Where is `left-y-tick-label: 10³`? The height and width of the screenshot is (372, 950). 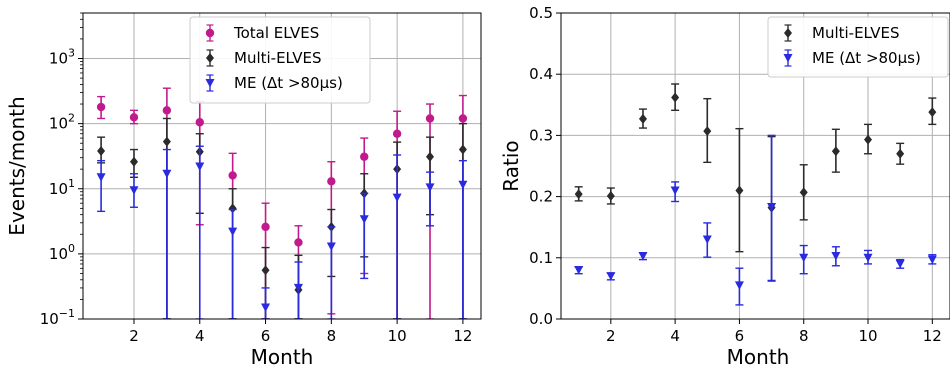 left-y-tick-label: 10³ is located at coordinates (62, 57).